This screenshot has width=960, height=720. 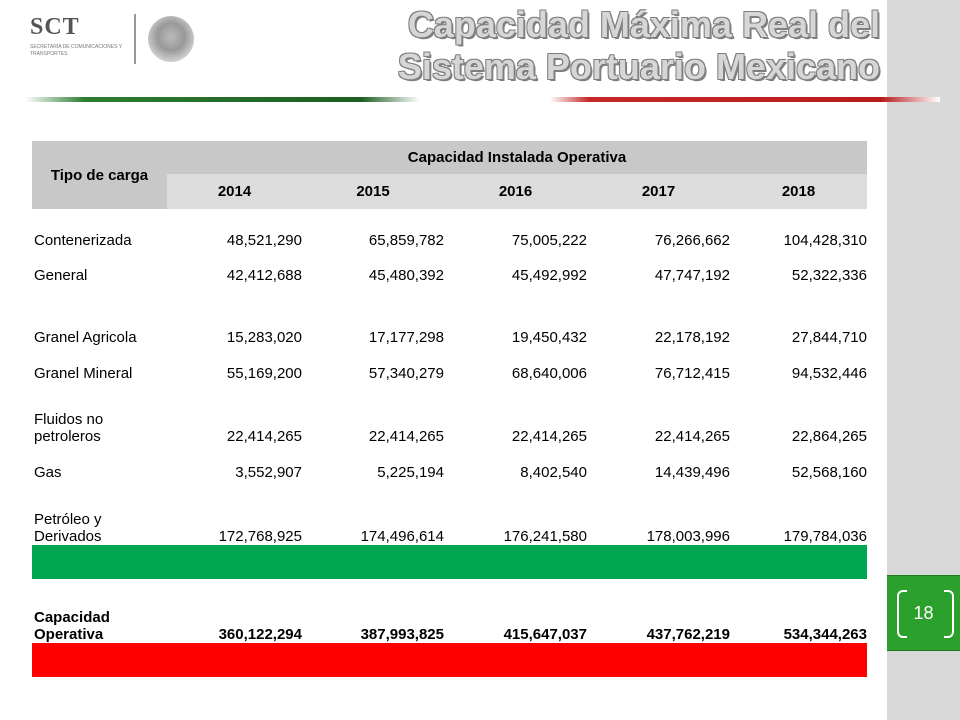 What do you see at coordinates (949, 614) in the screenshot?
I see `right-bracket-icon` at bounding box center [949, 614].